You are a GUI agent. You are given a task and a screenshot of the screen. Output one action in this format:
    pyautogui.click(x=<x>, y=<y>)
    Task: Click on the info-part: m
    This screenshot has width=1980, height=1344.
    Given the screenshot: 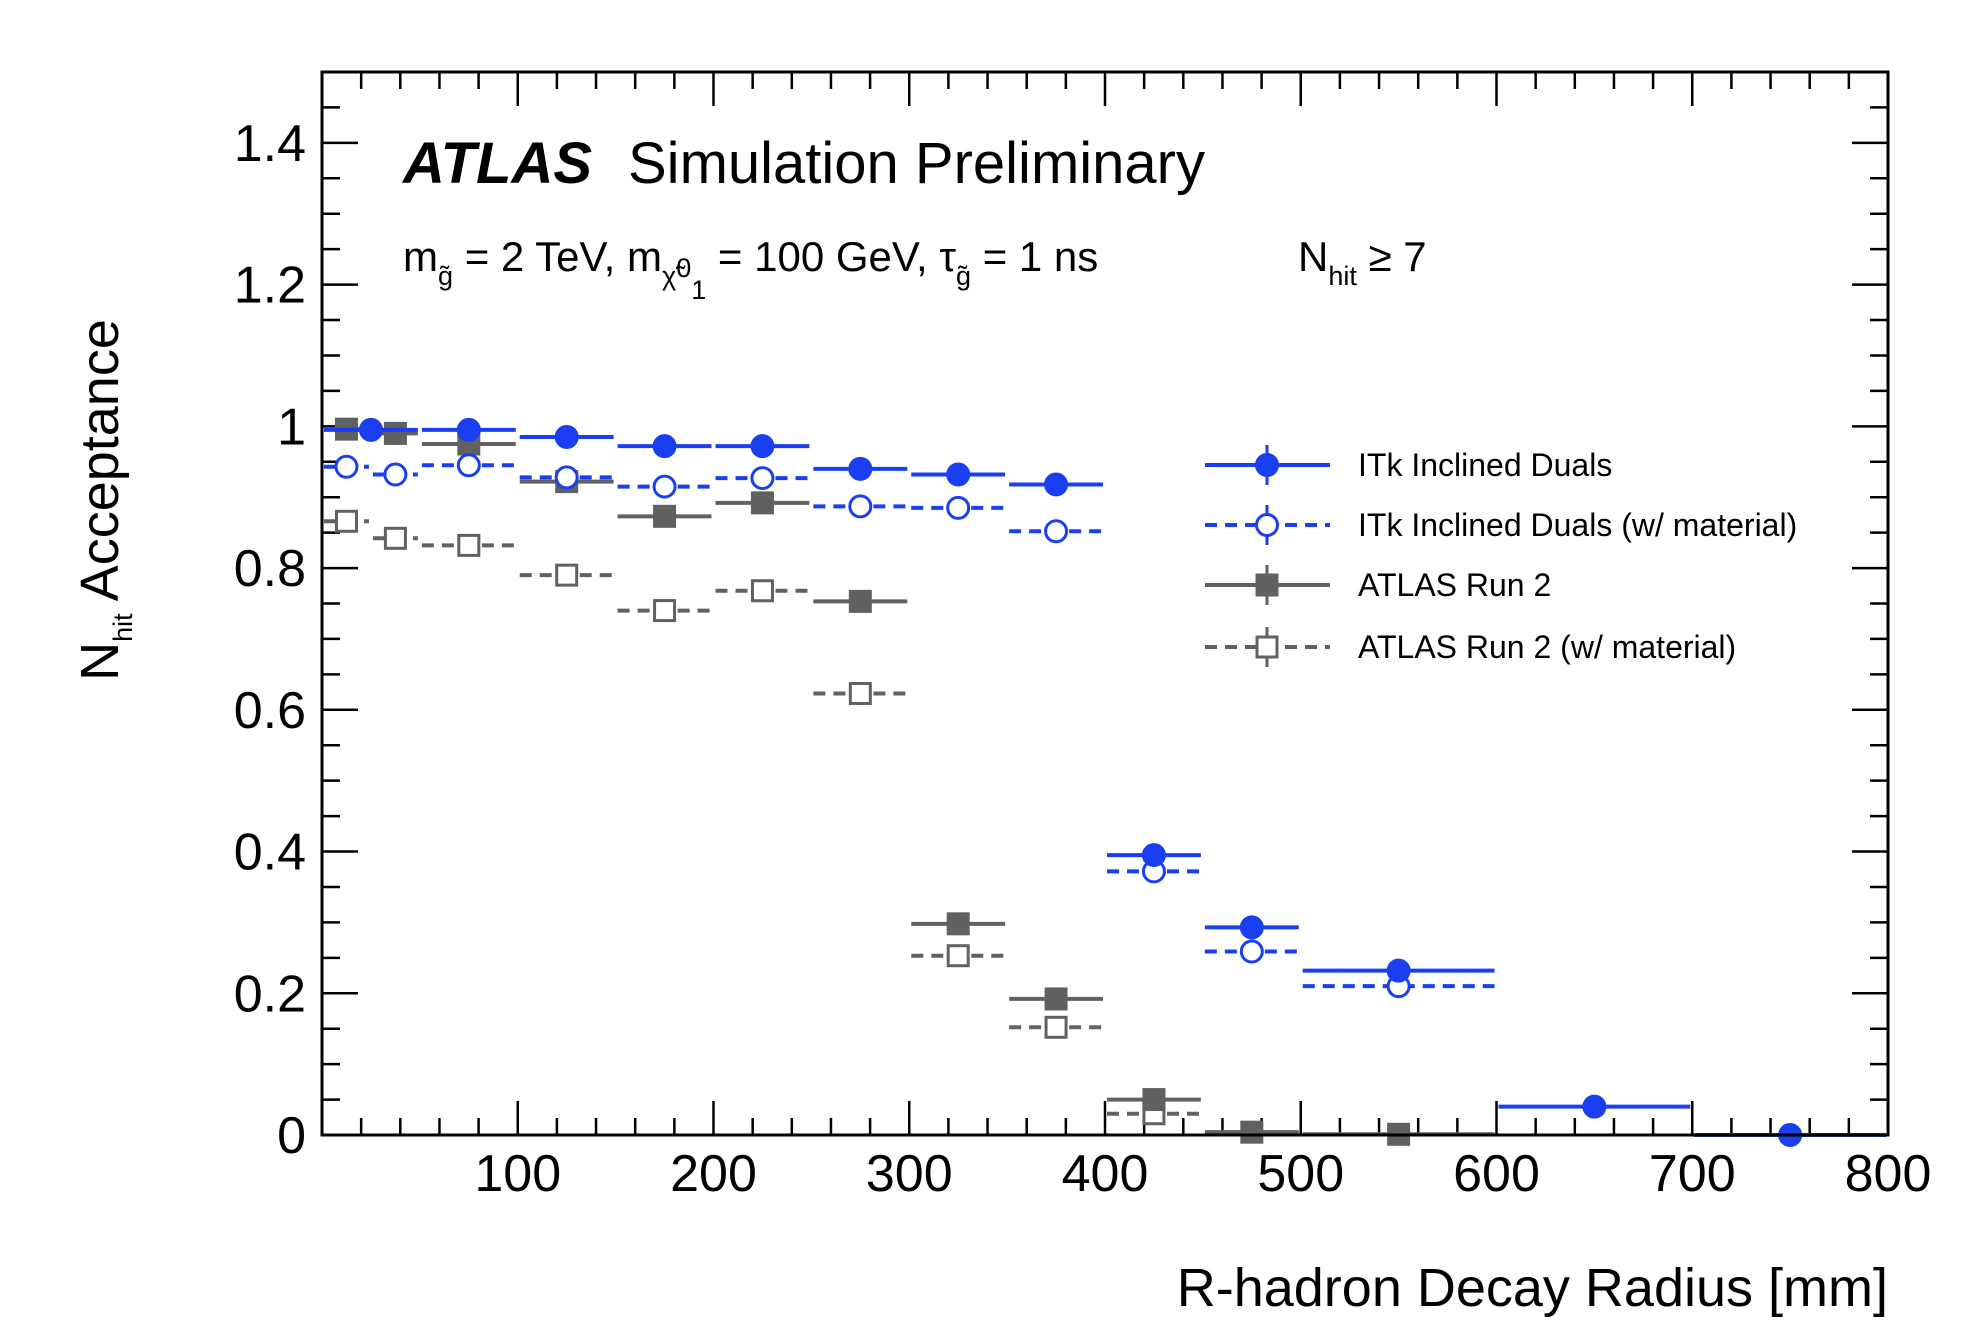 What is the action you would take?
    pyautogui.click(x=420, y=256)
    